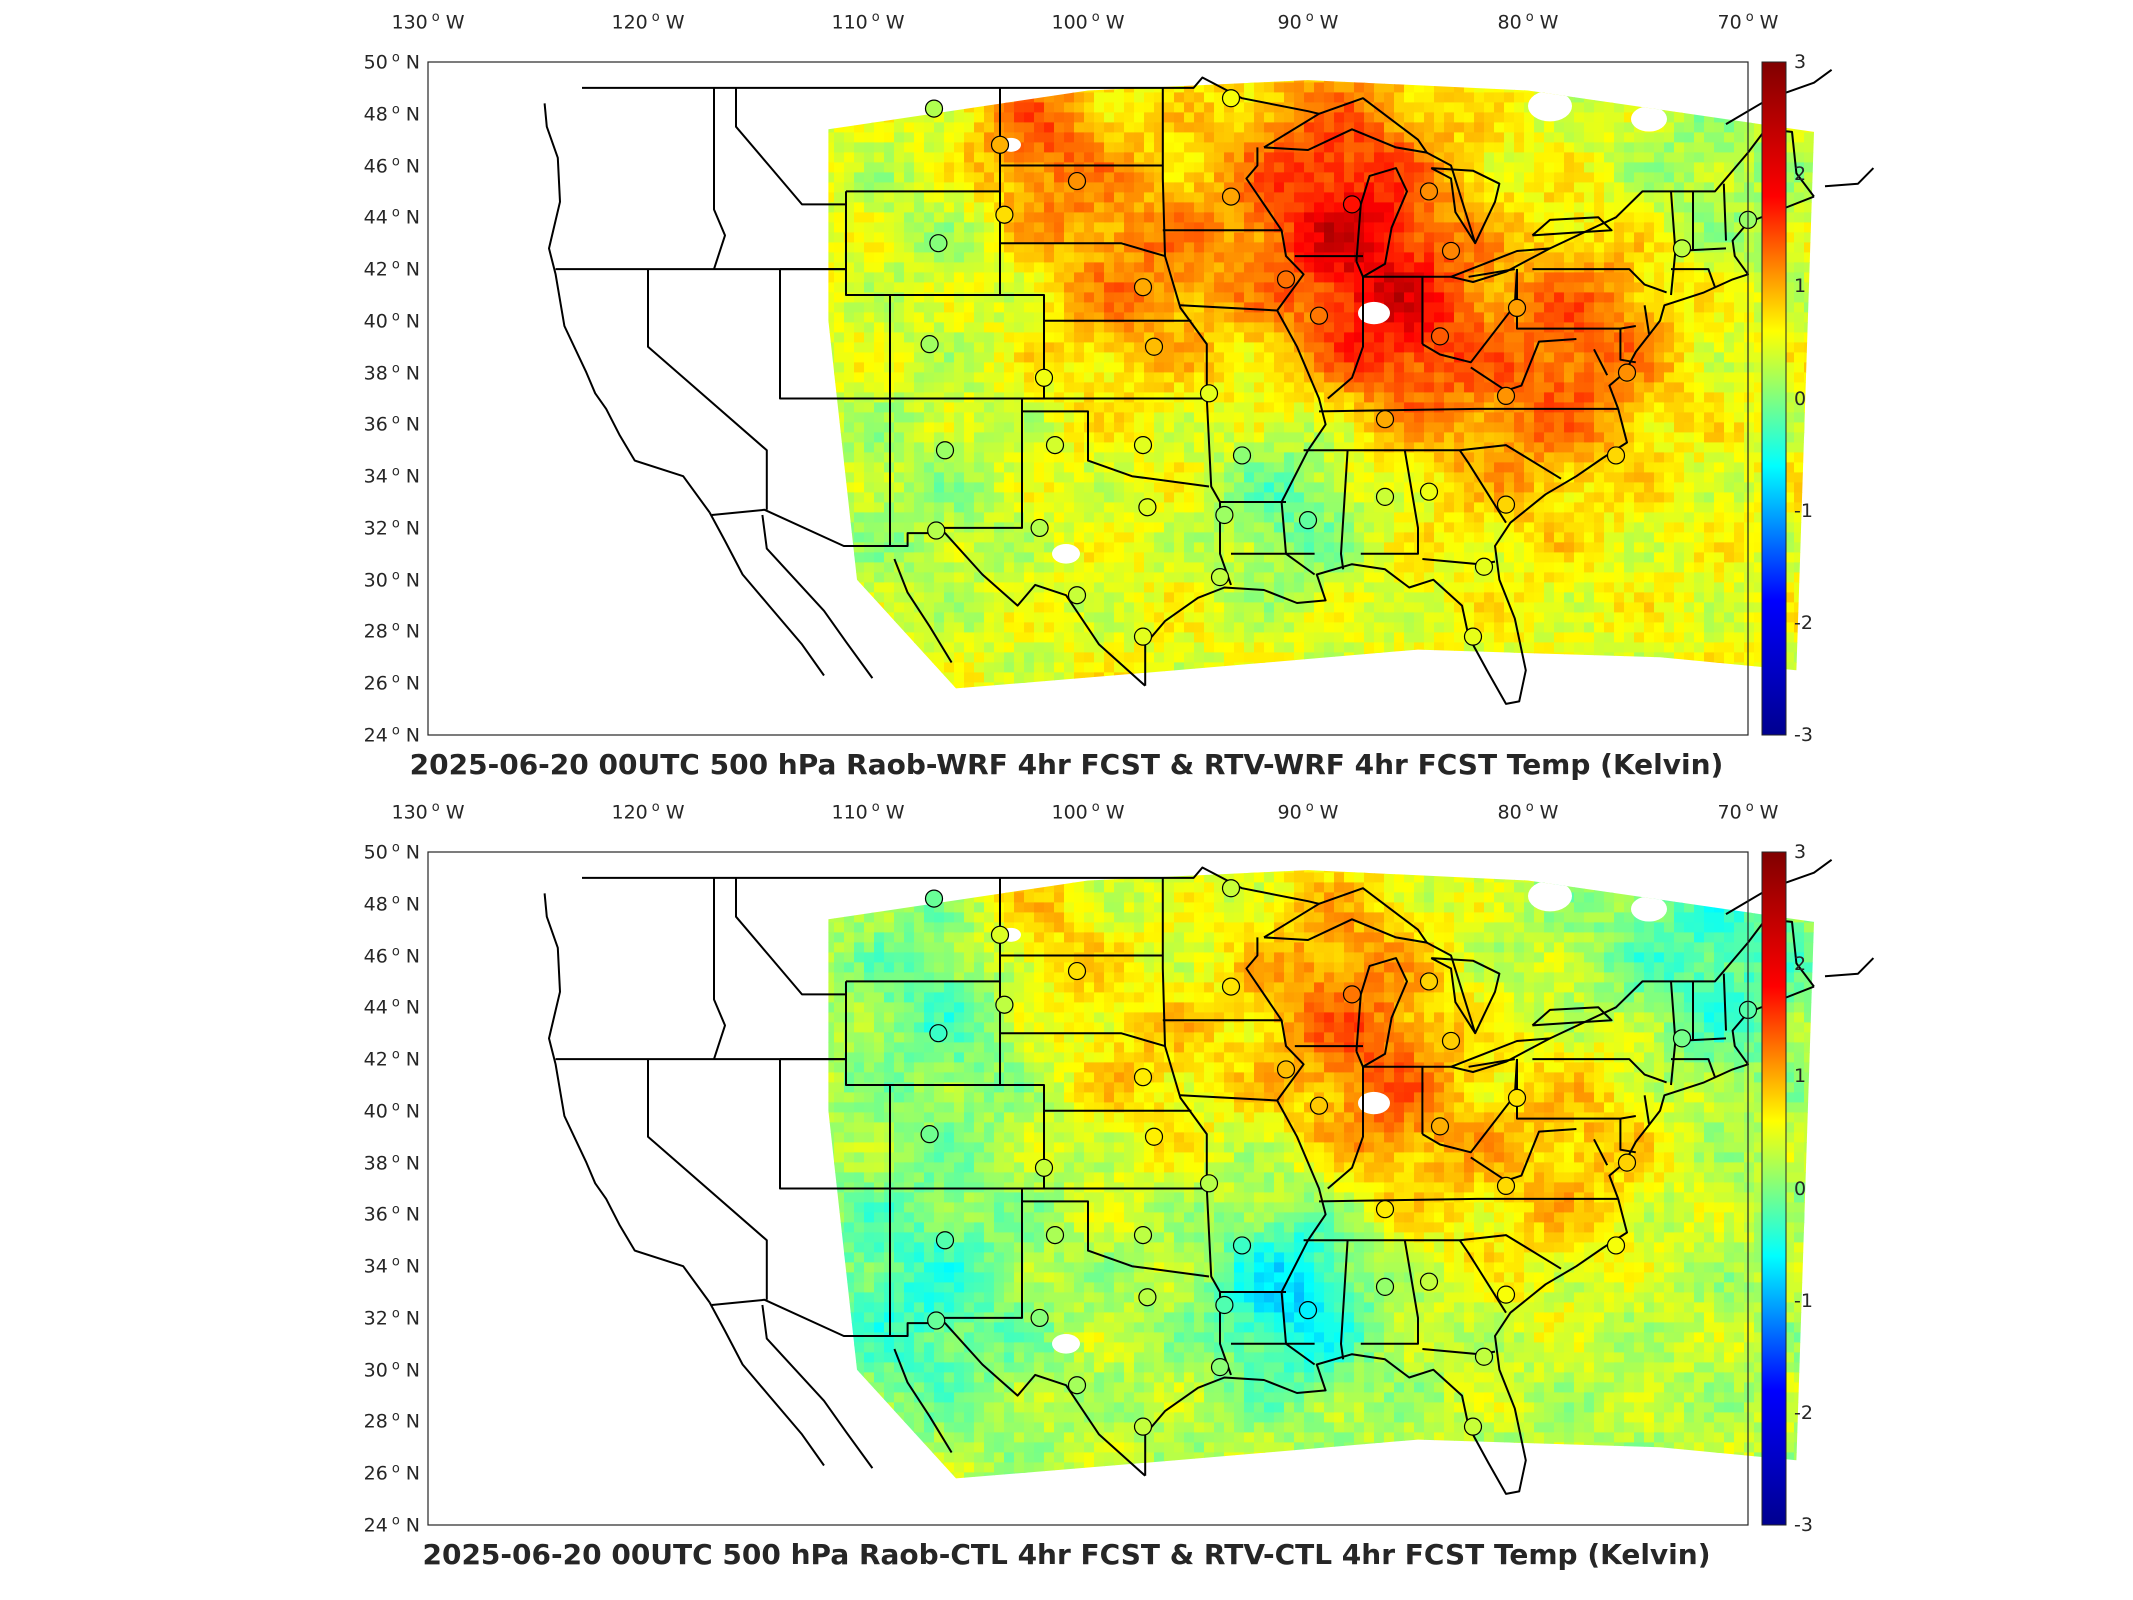 This screenshot has width=2133, height=1600. What do you see at coordinates (391, 476) in the screenshot?
I see `lat-tick-label: 34 o N` at bounding box center [391, 476].